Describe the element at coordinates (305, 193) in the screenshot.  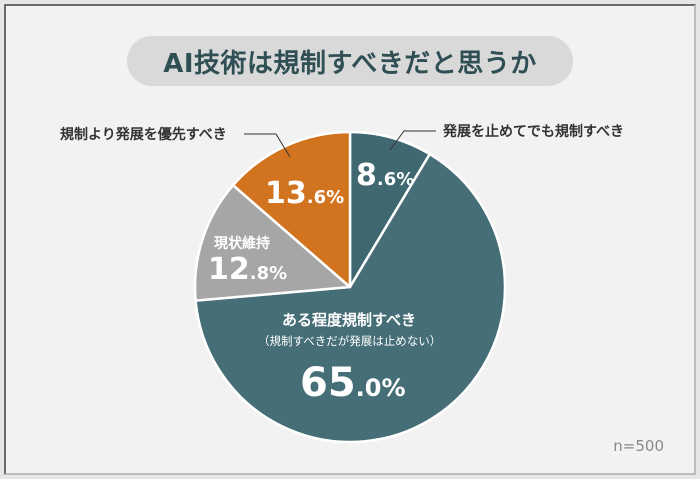
I see `value-slice-3: 13.6%` at that location.